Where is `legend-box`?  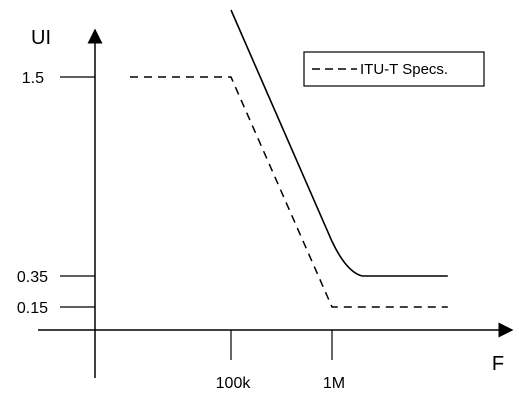 legend-box is located at coordinates (394, 69).